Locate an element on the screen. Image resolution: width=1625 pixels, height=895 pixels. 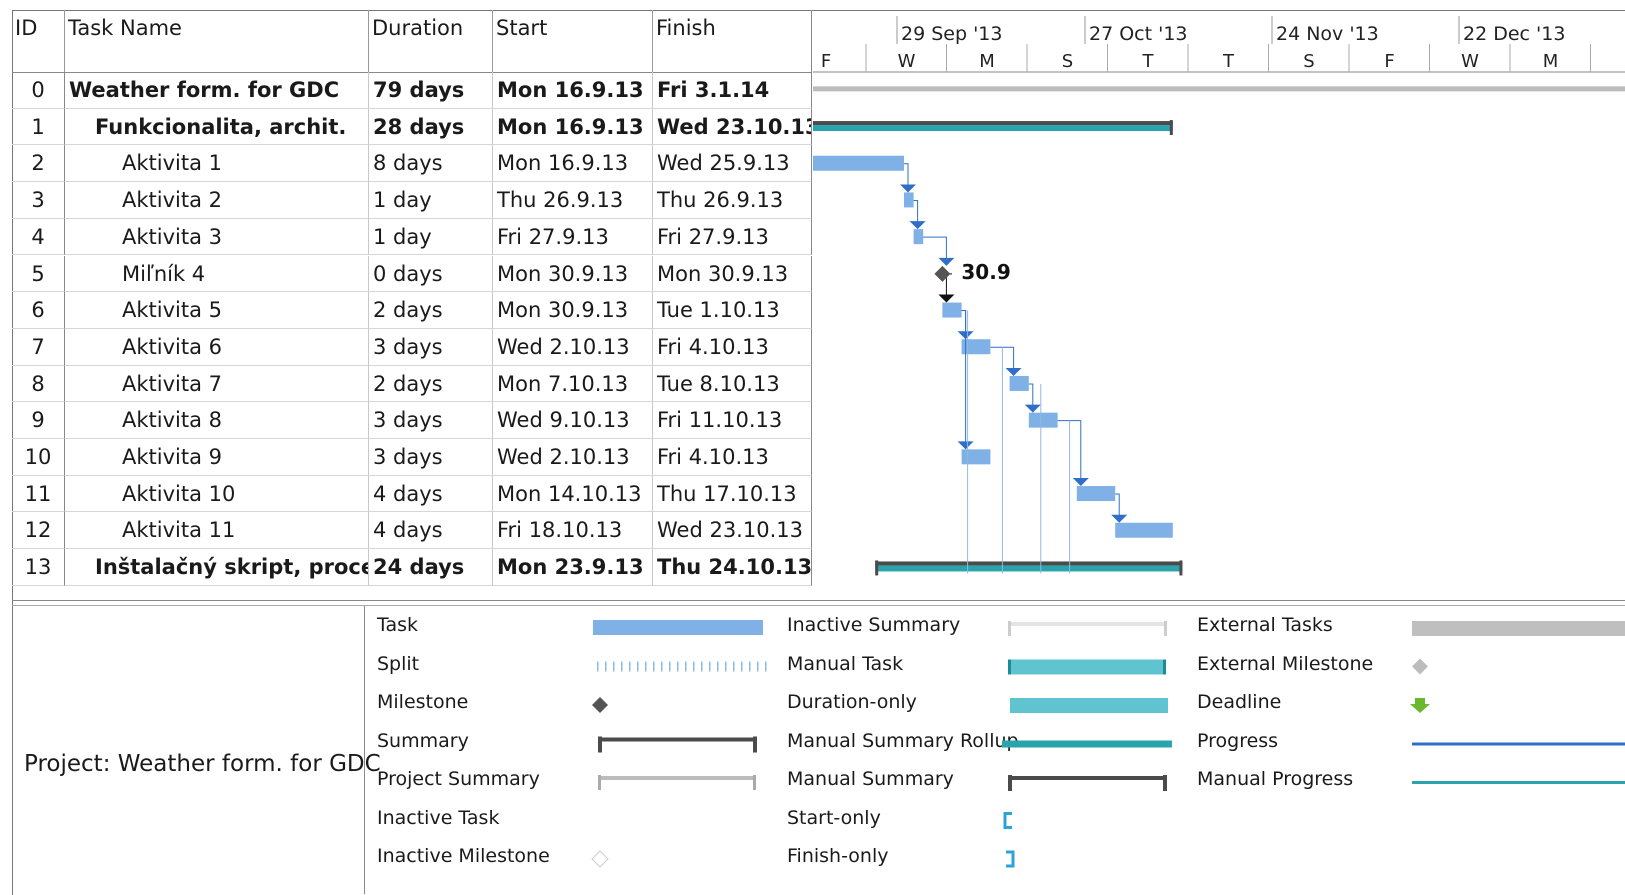
task-bar is located at coordinates (909, 200).